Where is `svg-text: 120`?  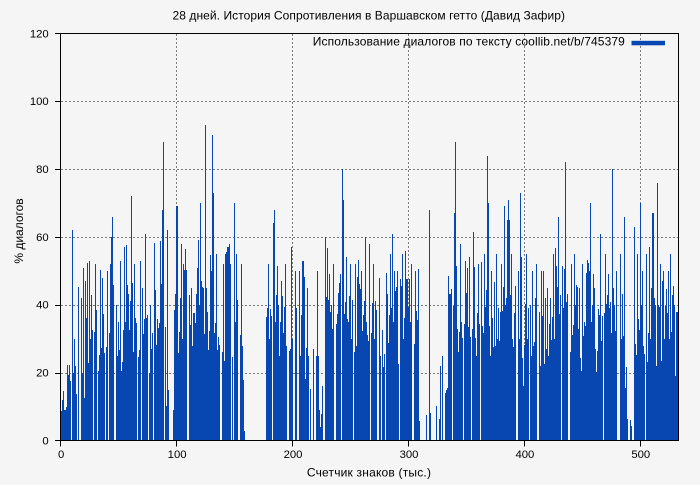 svg-text: 120 is located at coordinates (39, 34).